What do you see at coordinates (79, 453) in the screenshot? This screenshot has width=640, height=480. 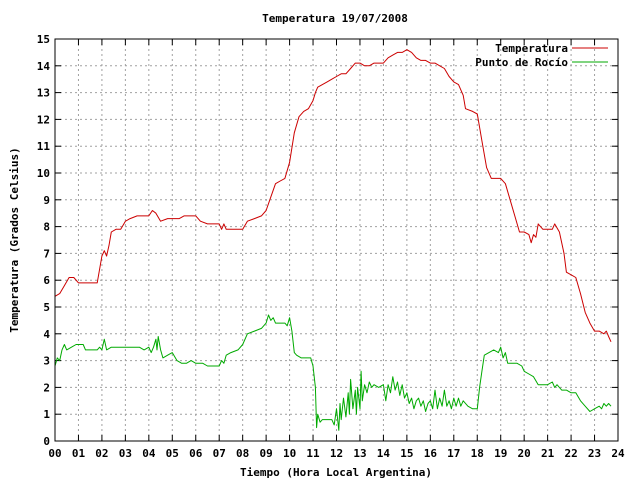 I see `x-tick-label: 01` at bounding box center [79, 453].